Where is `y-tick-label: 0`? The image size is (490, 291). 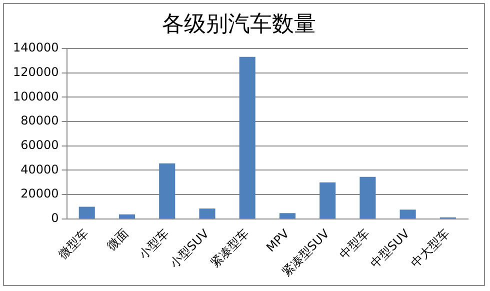 y-tick-label: 0 is located at coordinates (55, 218).